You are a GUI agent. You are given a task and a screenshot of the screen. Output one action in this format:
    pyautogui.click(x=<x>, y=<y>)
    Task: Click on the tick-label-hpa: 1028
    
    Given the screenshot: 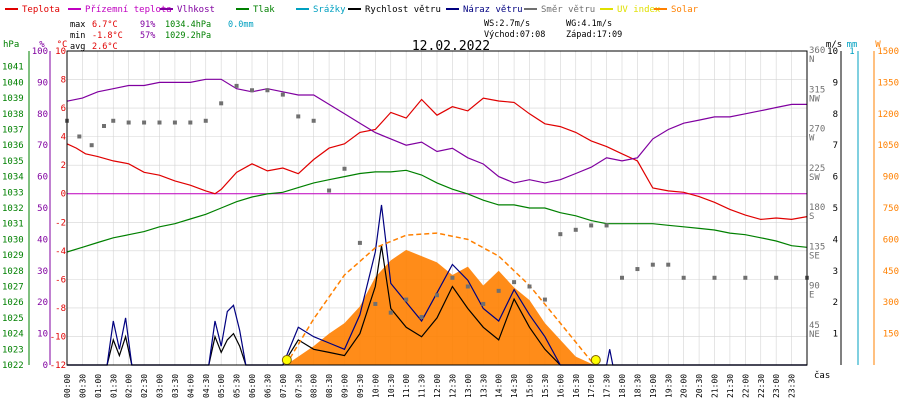 What is the action you would take?
    pyautogui.click(x=13, y=272)
    